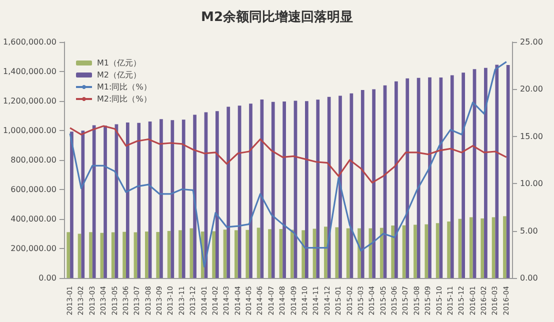 The image size is (554, 322). I want to click on y-tick-label: 200,000.00, so click(33, 248).